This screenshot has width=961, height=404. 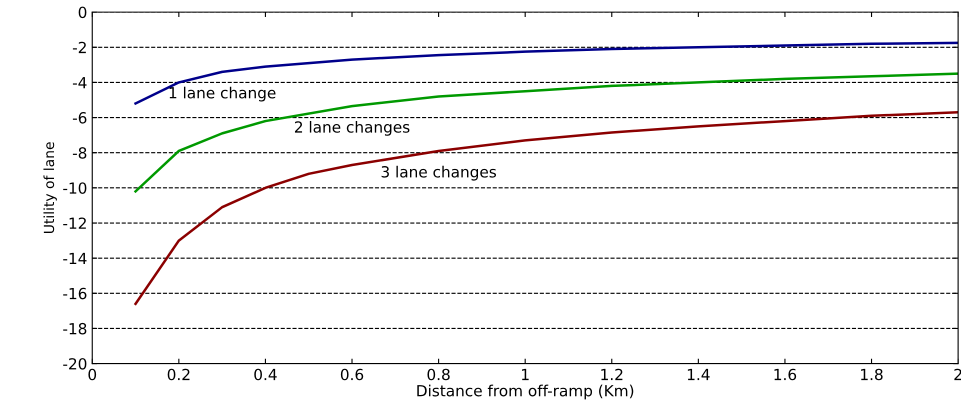 What do you see at coordinates (74, 364) in the screenshot?
I see `y-tick-label: -20` at bounding box center [74, 364].